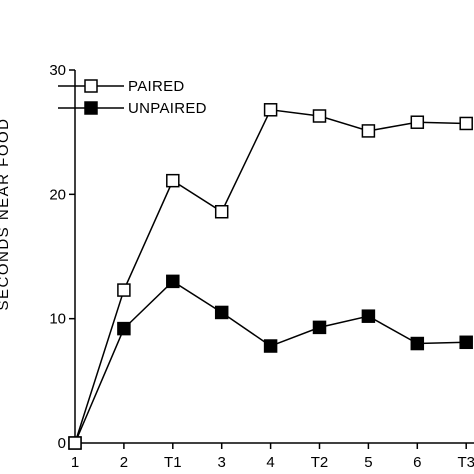  I want to click on y-tick-label: 10, so click(57, 319).